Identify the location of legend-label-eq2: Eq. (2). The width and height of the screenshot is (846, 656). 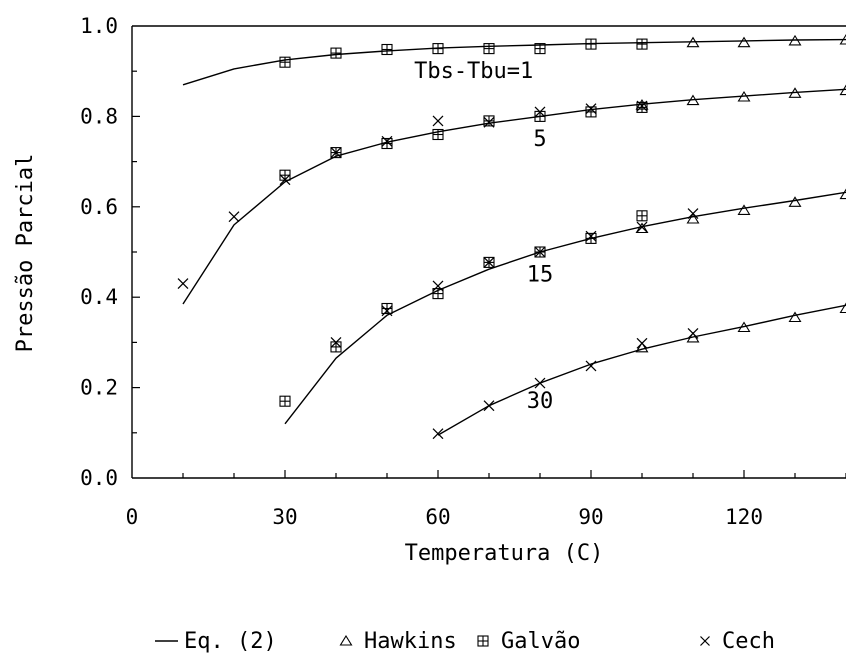
(230, 641).